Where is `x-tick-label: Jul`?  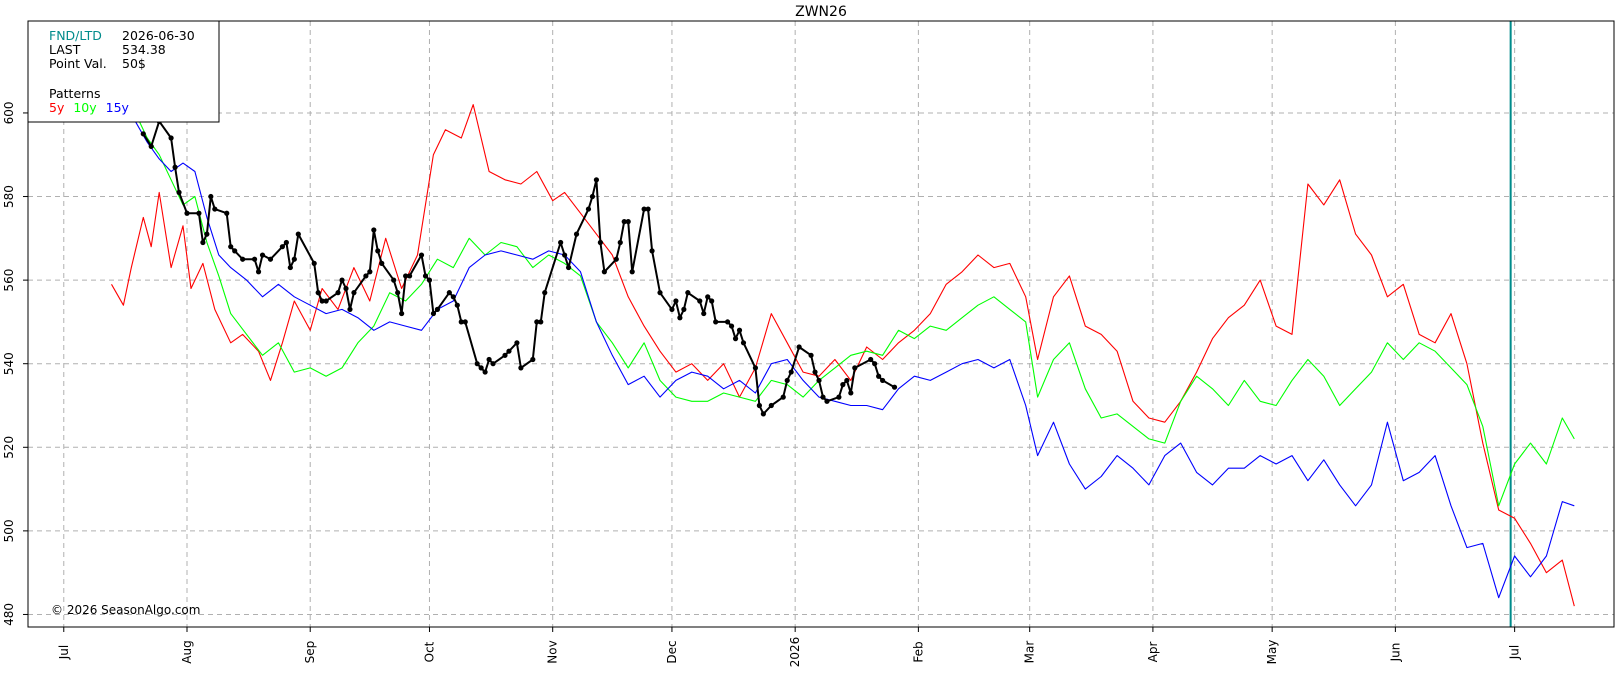 x-tick-label: Jul is located at coordinates (64, 652).